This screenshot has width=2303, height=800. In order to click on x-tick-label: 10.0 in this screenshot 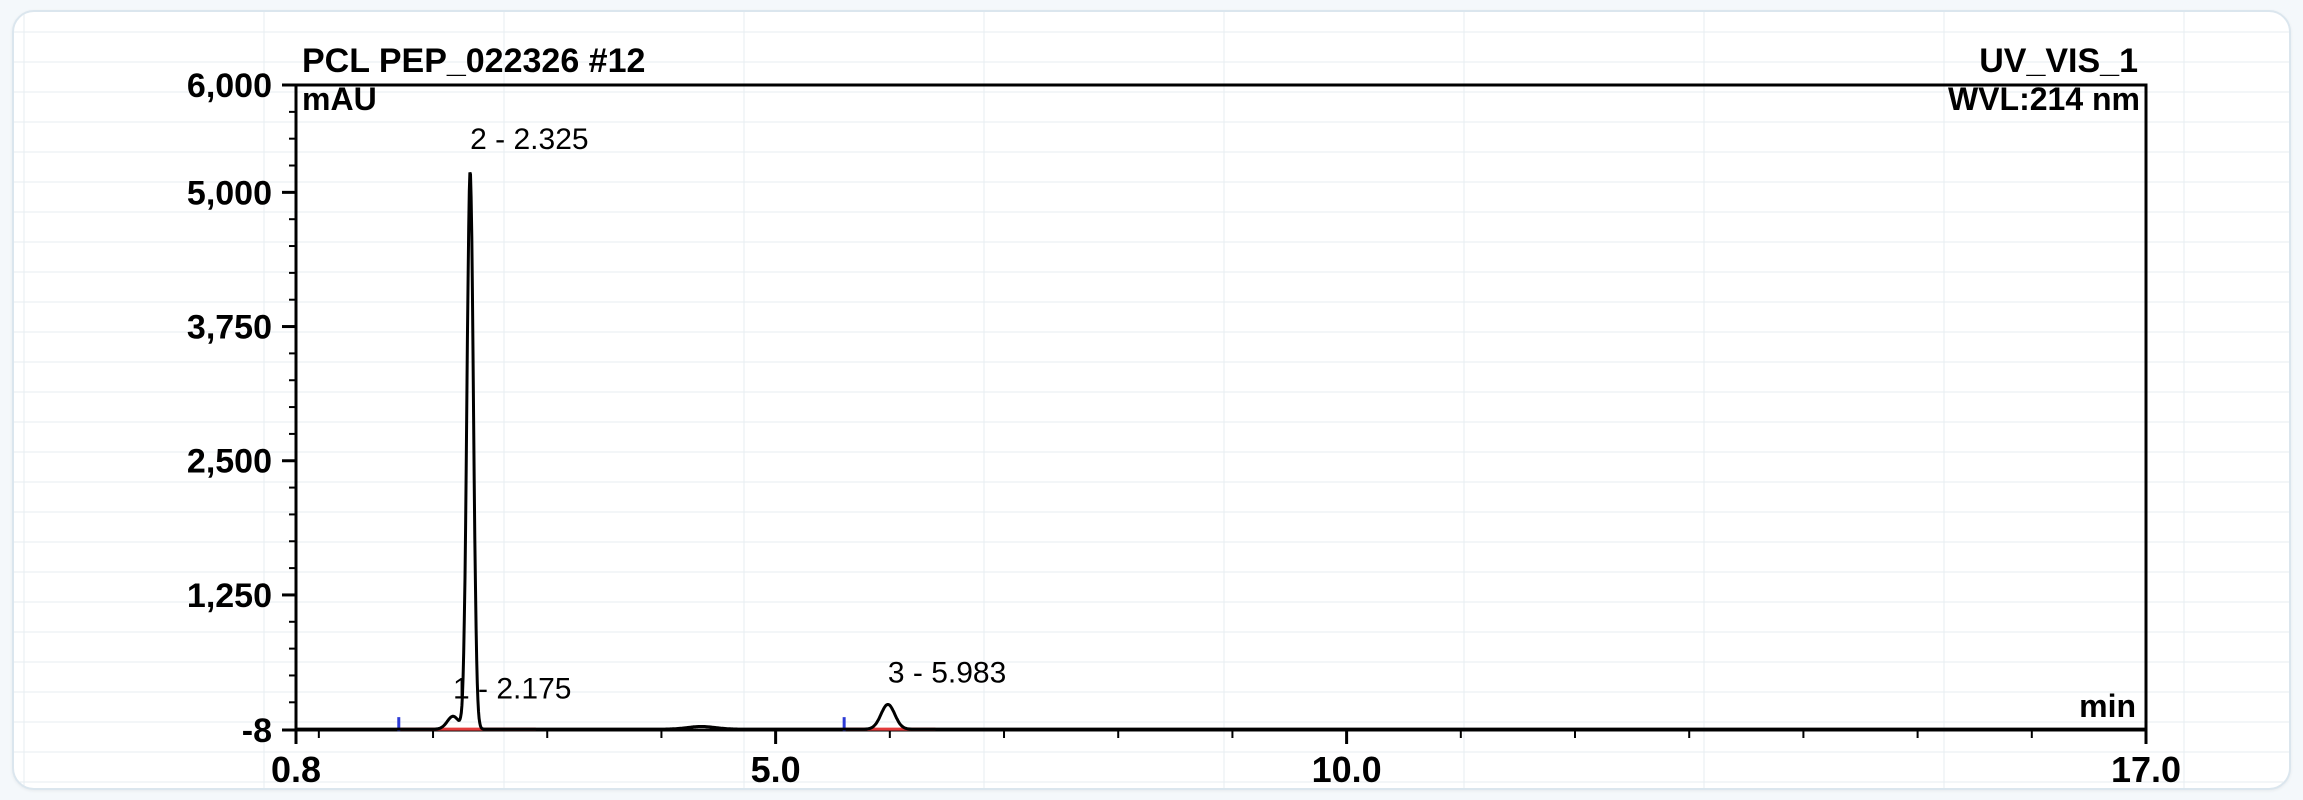, I will do `click(1347, 769)`.